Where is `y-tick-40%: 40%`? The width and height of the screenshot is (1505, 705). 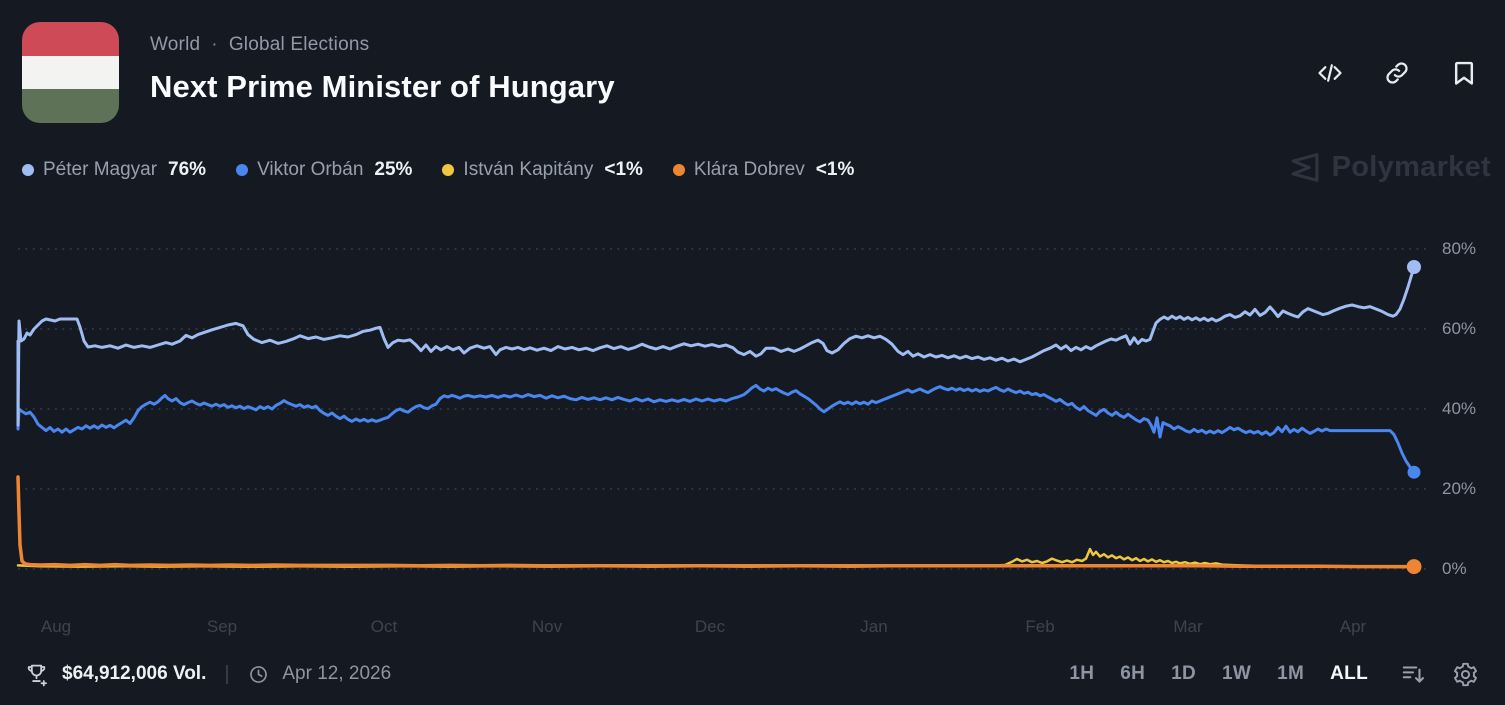 y-tick-40%: 40% is located at coordinates (1459, 408).